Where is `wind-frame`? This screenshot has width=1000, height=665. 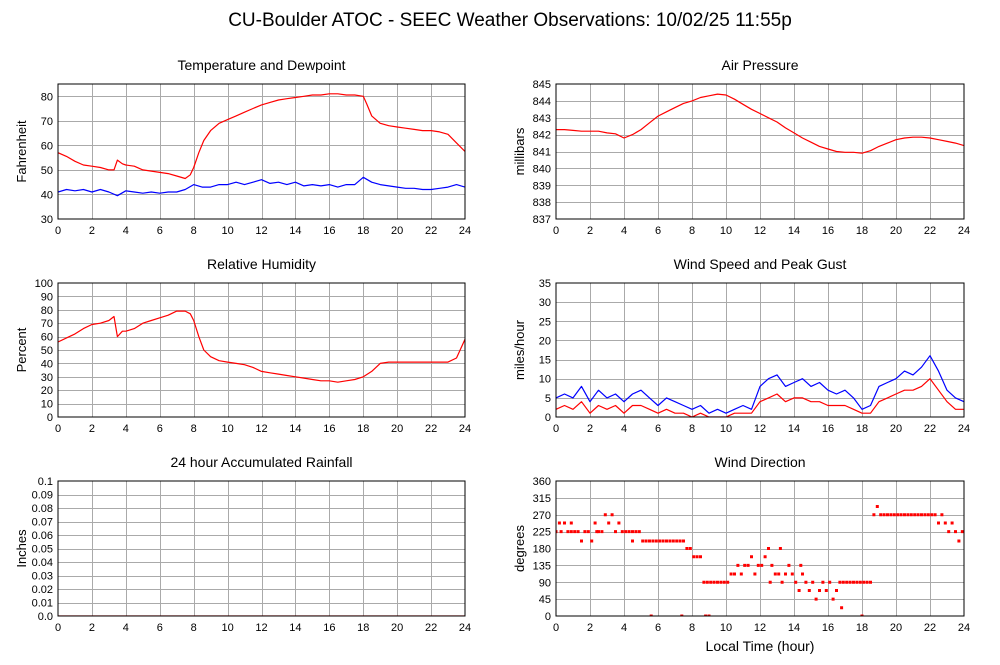 wind-frame is located at coordinates (760, 350).